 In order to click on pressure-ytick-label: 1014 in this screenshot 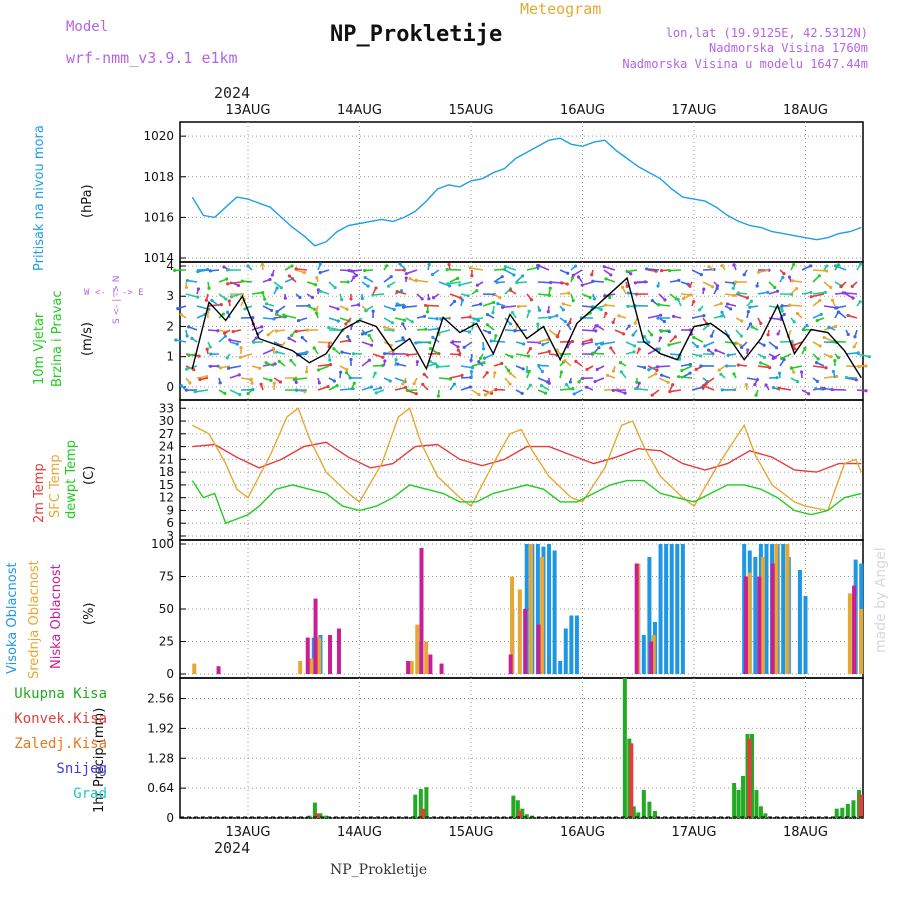, I will do `click(158, 258)`.